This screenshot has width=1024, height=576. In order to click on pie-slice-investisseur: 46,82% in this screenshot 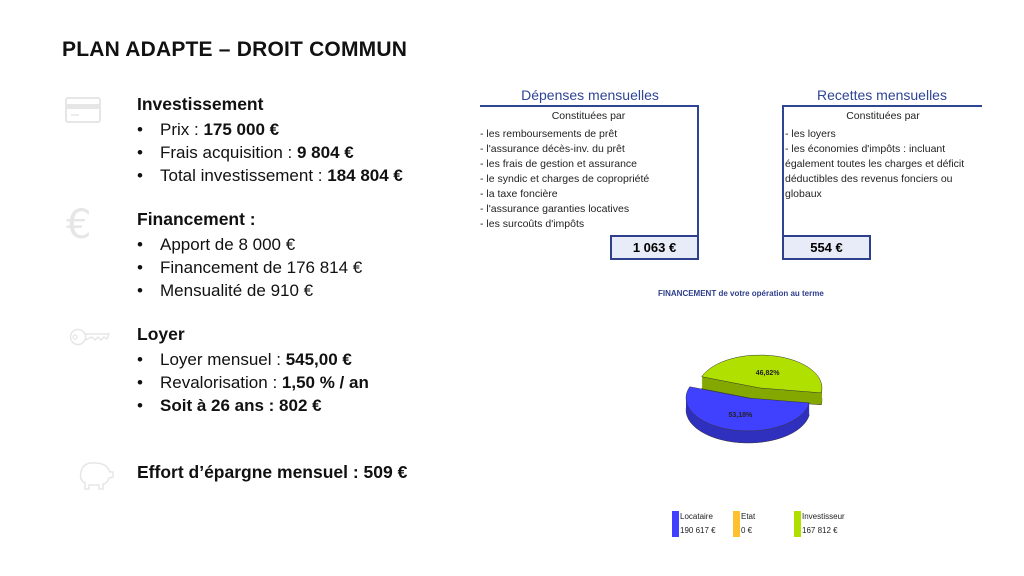, I will do `click(762, 380)`.